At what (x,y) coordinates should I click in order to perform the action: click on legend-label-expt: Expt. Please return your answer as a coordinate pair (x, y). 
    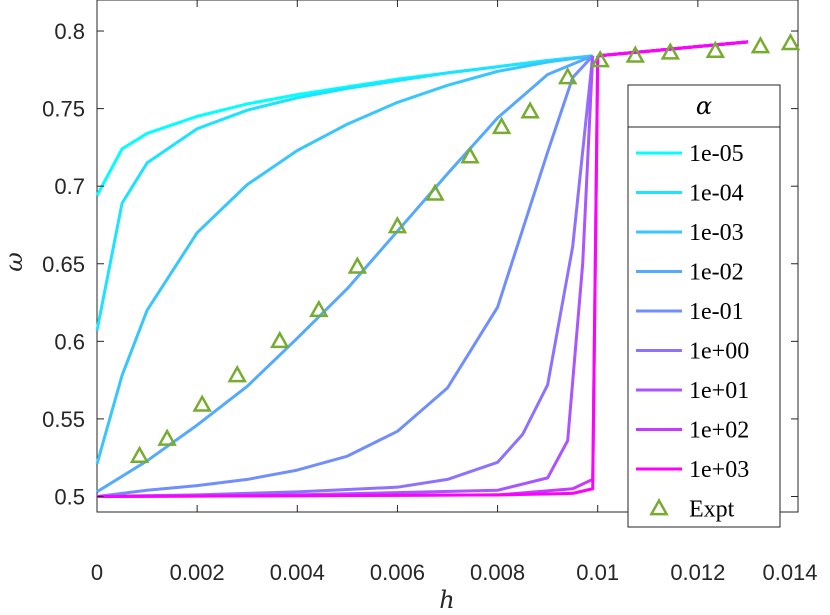
    Looking at the image, I should click on (712, 510).